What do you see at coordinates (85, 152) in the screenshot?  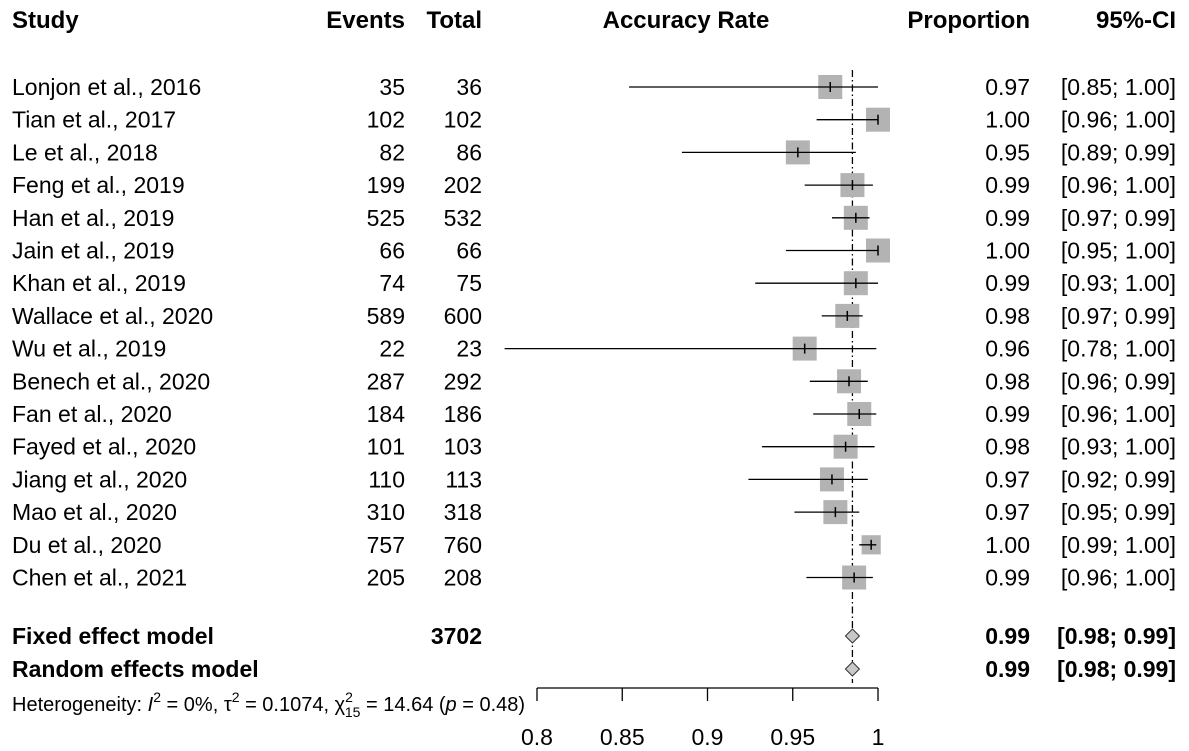 I see `study-name: Le et al., 2018` at bounding box center [85, 152].